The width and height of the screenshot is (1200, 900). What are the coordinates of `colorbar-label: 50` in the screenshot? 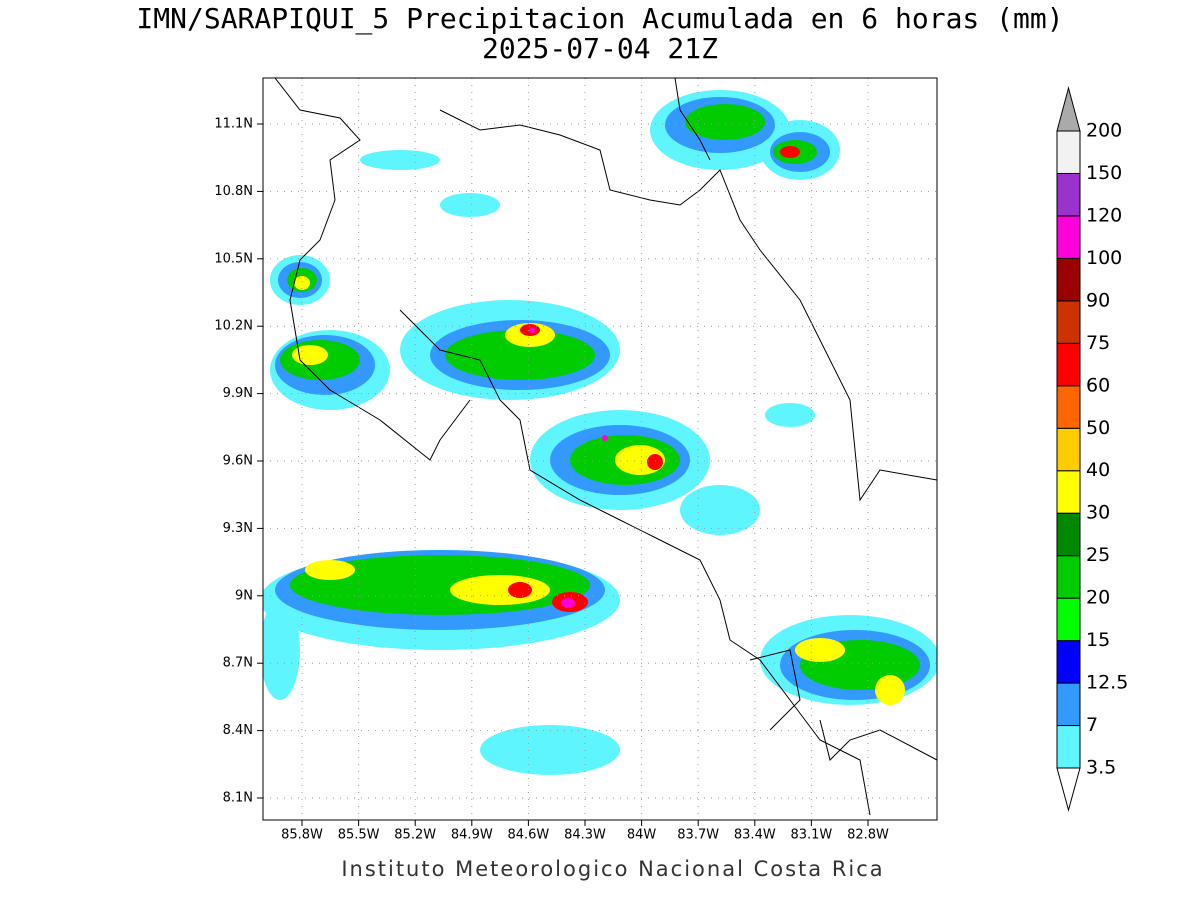 It's located at (1098, 428).